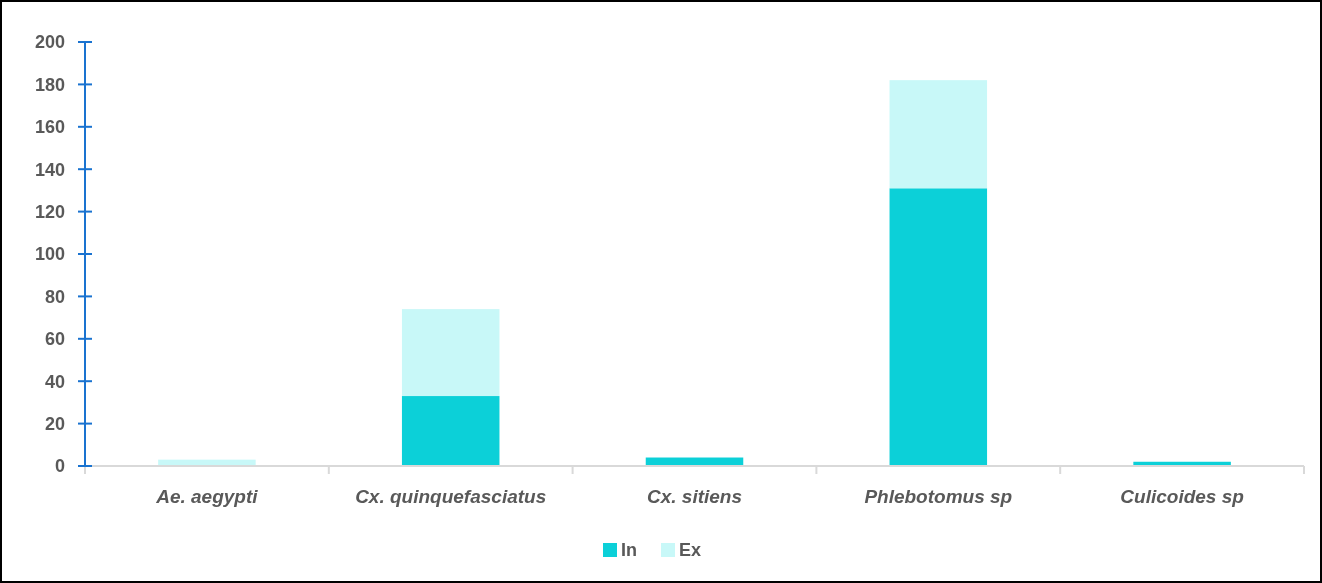 This screenshot has width=1322, height=583. What do you see at coordinates (207, 496) in the screenshot?
I see `x-tick-label: Ae. aegypti` at bounding box center [207, 496].